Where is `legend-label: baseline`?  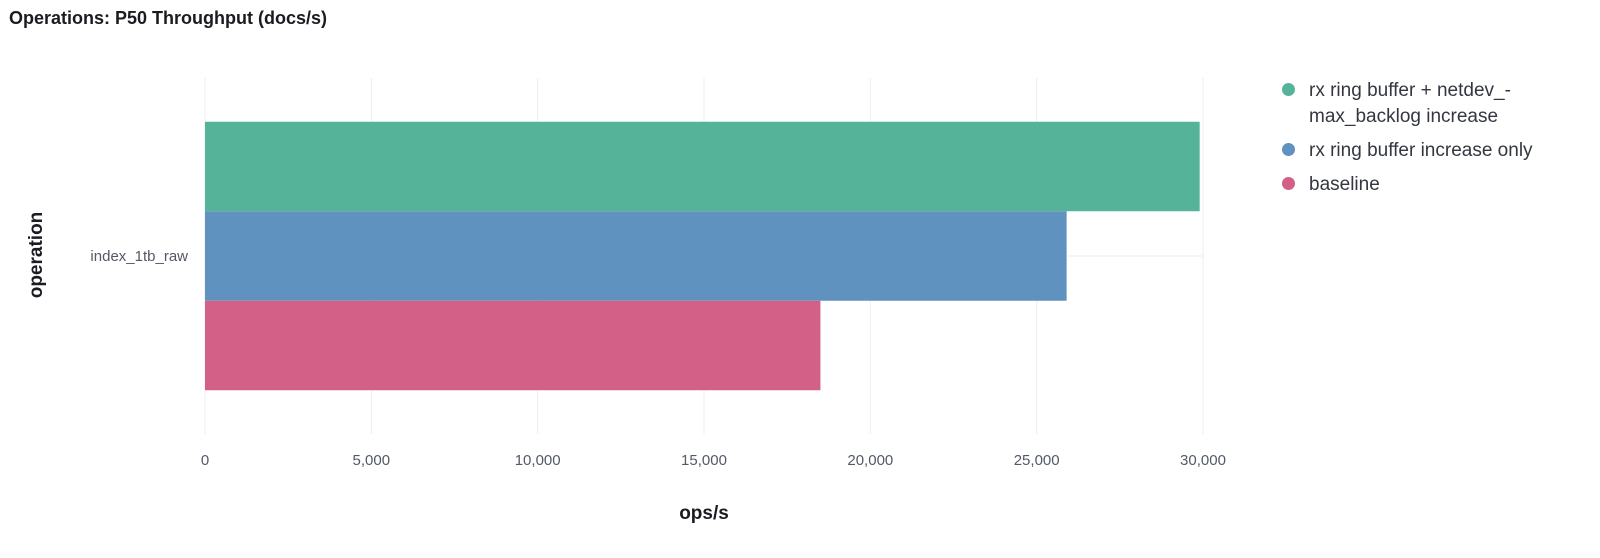 legend-label: baseline is located at coordinates (1344, 185).